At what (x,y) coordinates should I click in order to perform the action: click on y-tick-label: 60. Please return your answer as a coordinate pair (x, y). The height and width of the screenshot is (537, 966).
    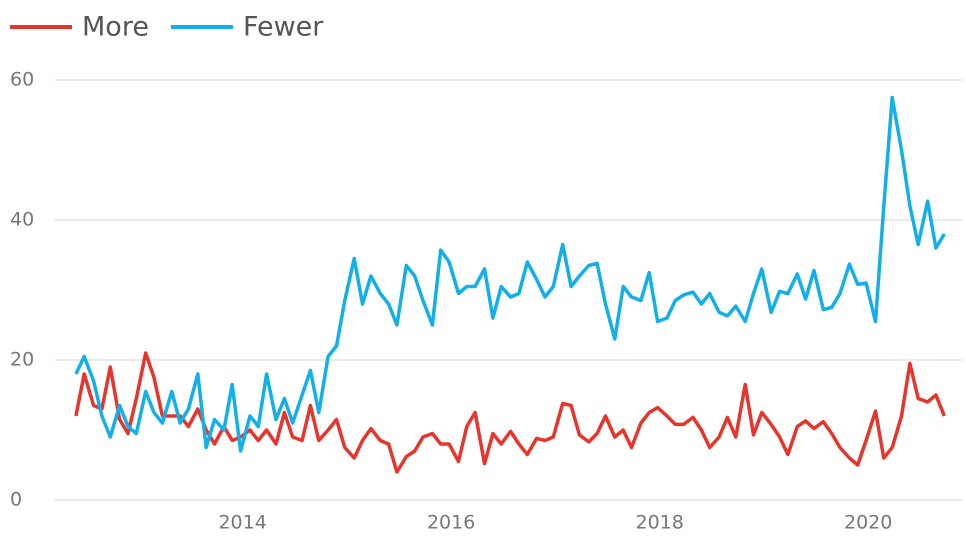
    Looking at the image, I should click on (22, 80).